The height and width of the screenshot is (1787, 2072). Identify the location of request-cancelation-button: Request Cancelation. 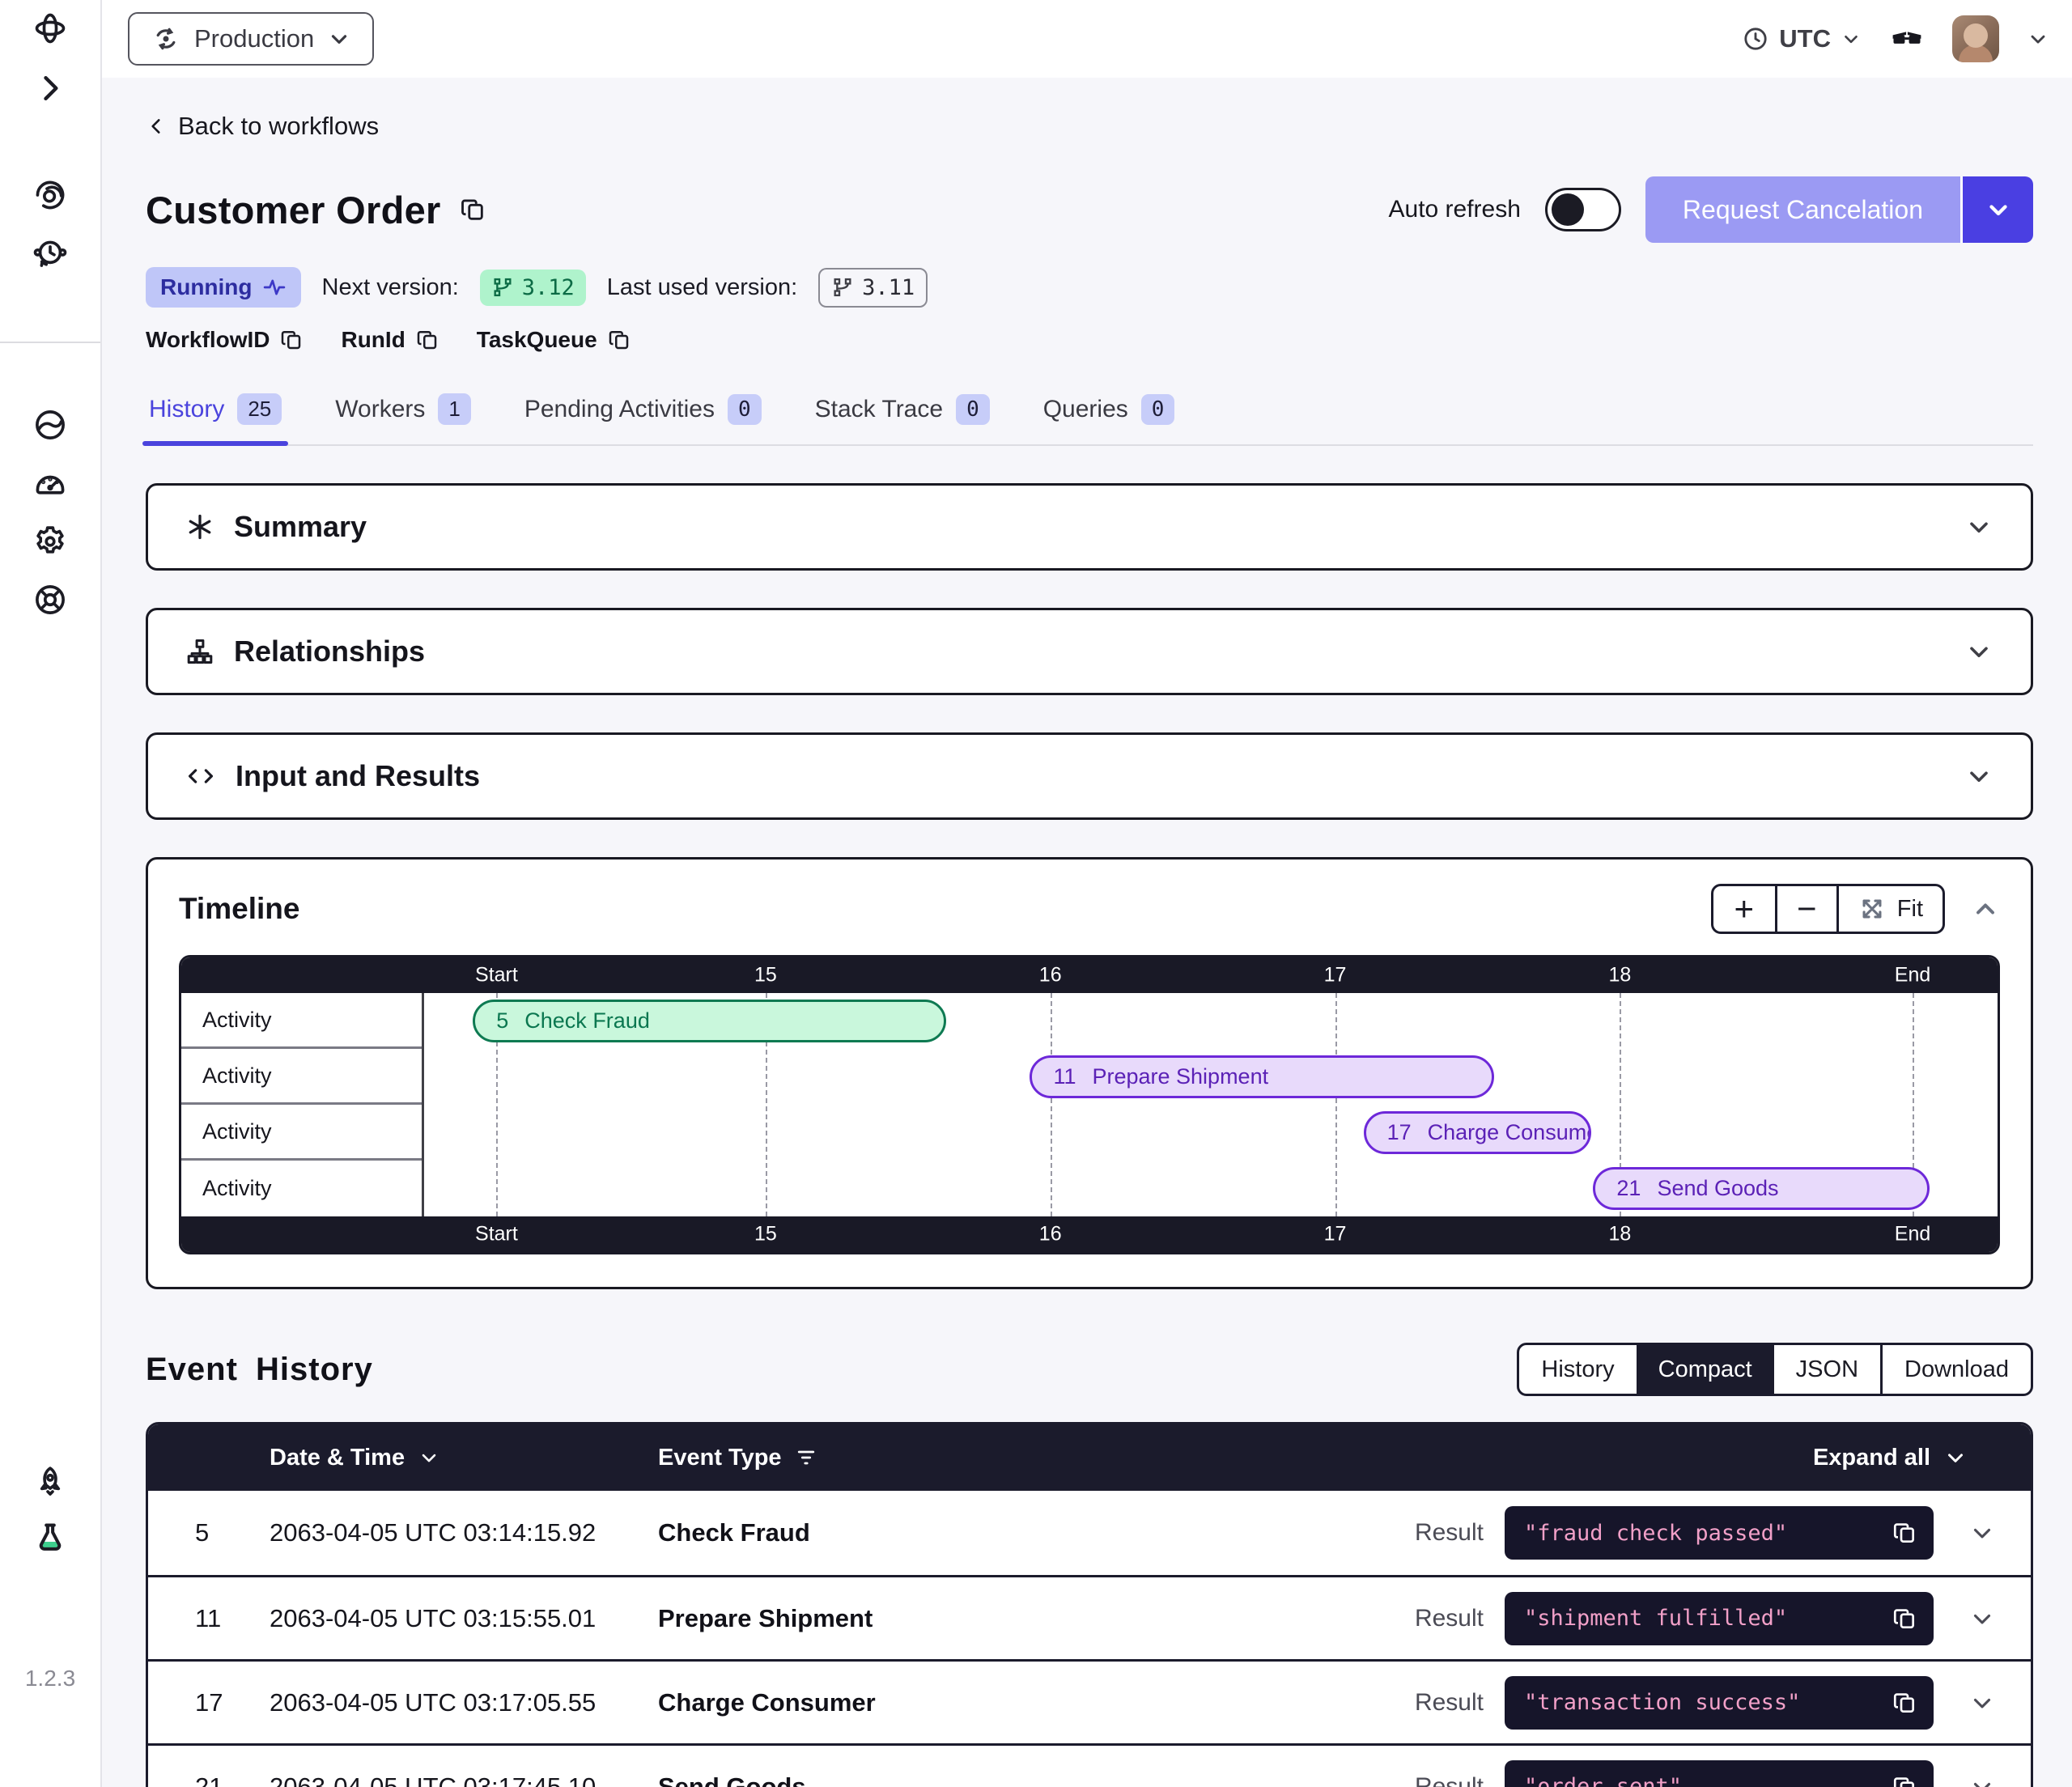
(1839, 209).